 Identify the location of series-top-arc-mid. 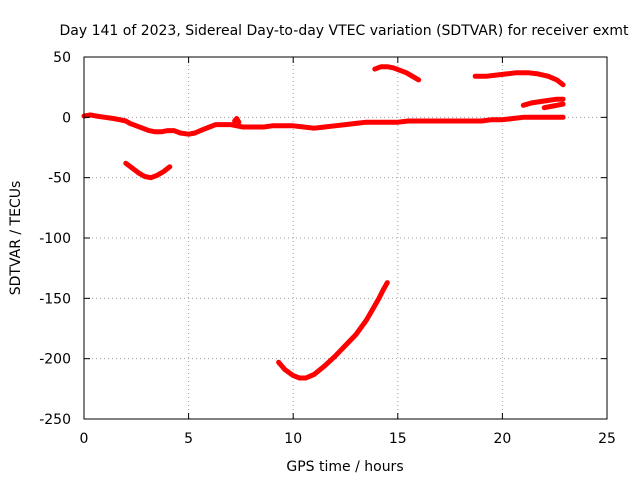
(397, 73).